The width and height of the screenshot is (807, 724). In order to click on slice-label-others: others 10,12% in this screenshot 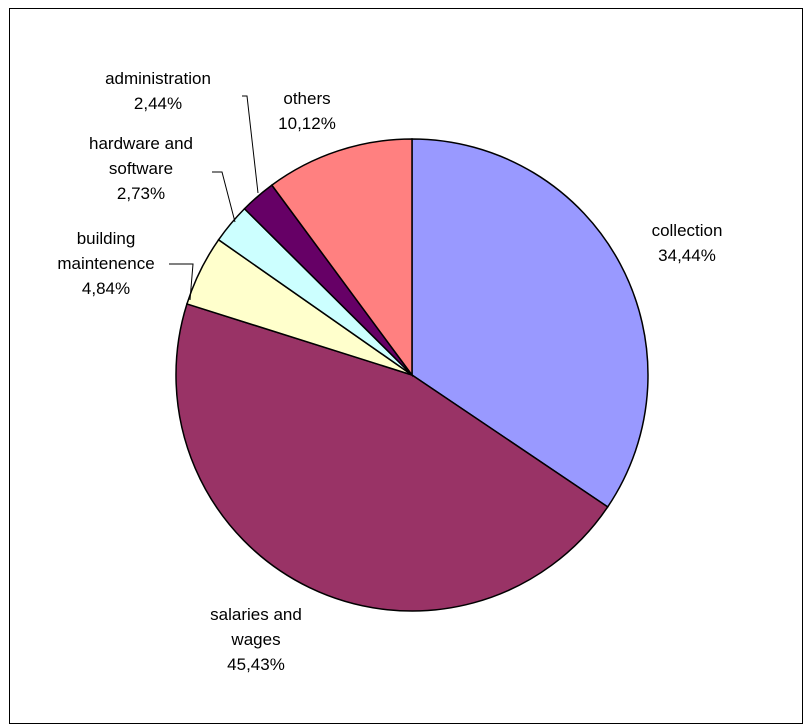, I will do `click(307, 111)`.